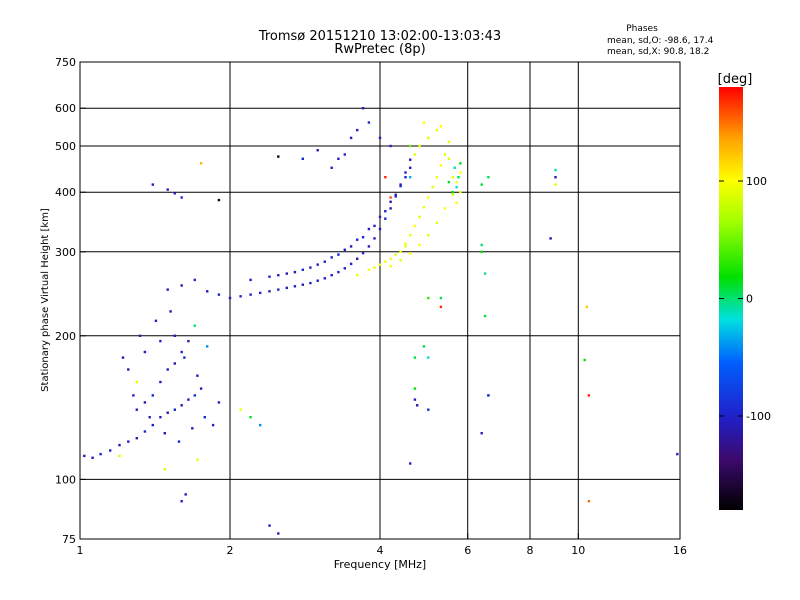  What do you see at coordinates (65, 146) in the screenshot?
I see `y-tick-label: 500` at bounding box center [65, 146].